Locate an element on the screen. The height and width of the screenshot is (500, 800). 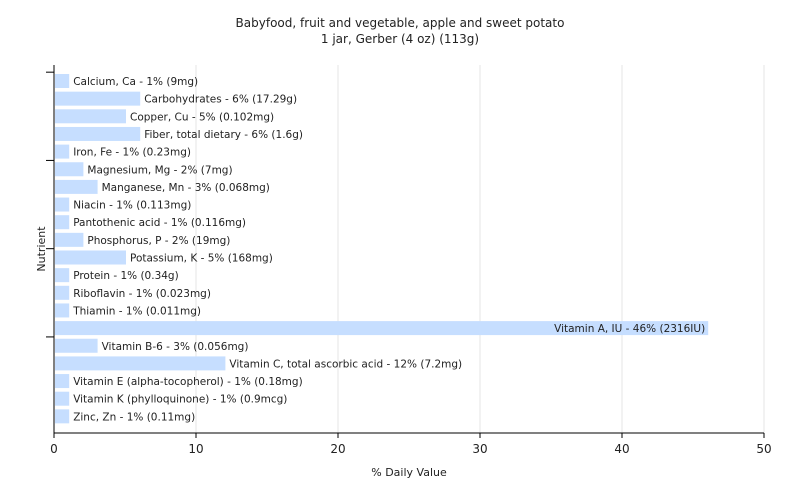
bar-label: Manganese, Mn - 3% (0.068mg) is located at coordinates (186, 188).